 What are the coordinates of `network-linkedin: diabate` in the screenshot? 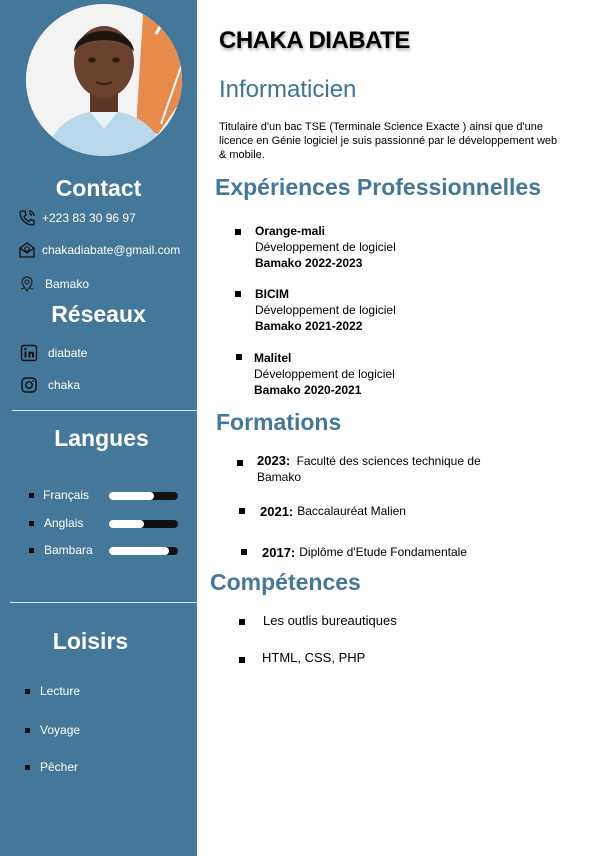 It's located at (53, 353).